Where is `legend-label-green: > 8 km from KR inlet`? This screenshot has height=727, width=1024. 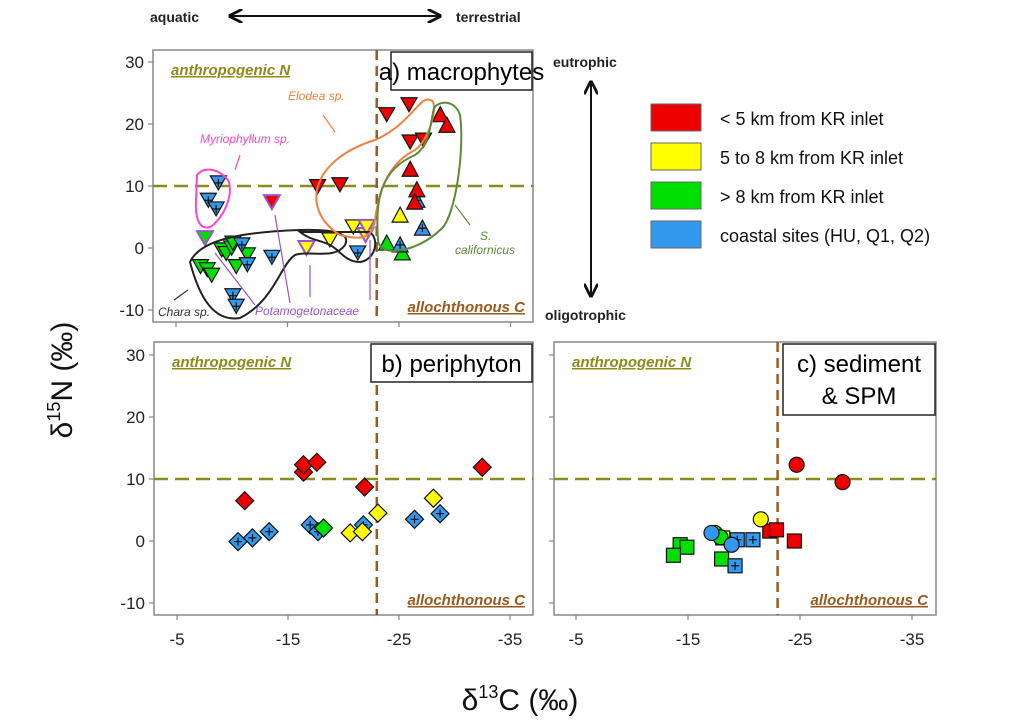
legend-label-green: > 8 km from KR inlet is located at coordinates (802, 197).